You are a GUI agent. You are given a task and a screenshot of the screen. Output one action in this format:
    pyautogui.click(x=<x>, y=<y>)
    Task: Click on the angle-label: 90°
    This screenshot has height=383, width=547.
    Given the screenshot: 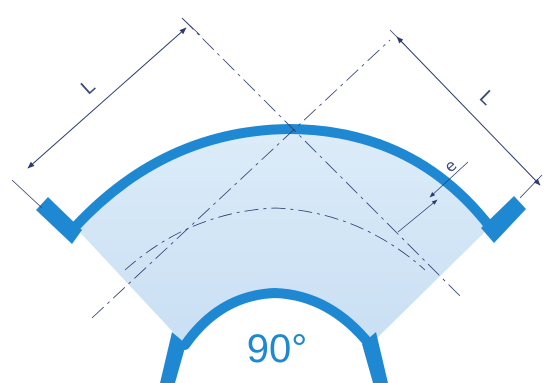 What is the action you would take?
    pyautogui.click(x=277, y=349)
    